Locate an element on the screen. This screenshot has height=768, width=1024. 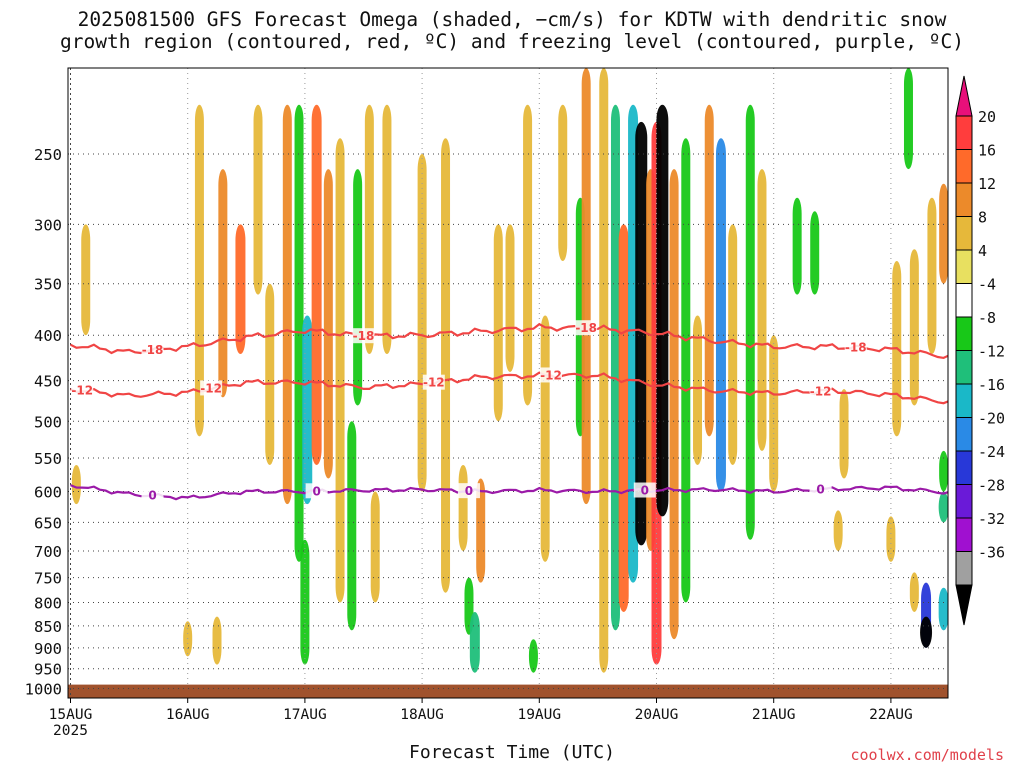
colorbar-label: 20 is located at coordinates (987, 117).